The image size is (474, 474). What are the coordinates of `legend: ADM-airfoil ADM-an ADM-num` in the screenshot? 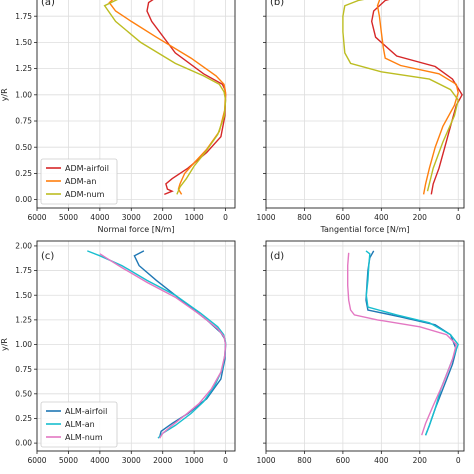 It's located at (79, 181).